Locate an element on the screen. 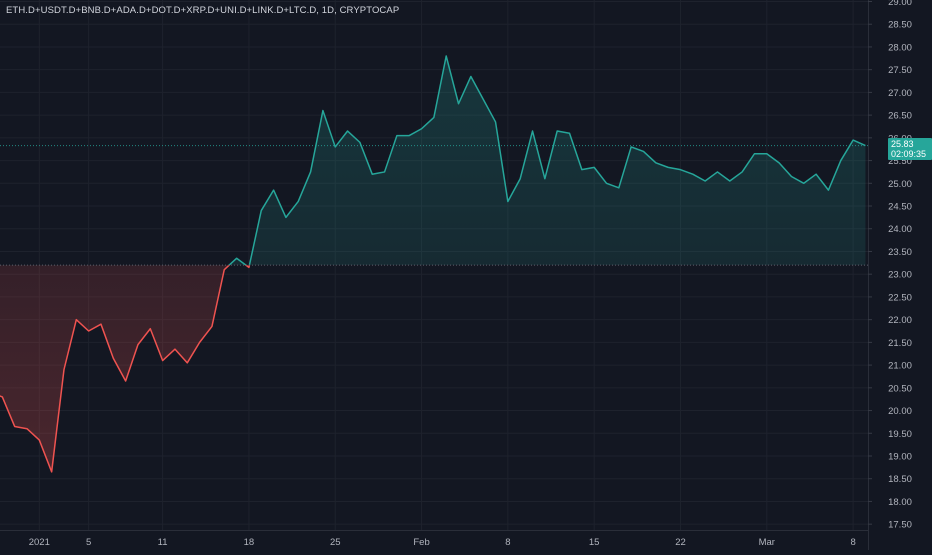  y-tick-label: 23.00 is located at coordinates (900, 275).